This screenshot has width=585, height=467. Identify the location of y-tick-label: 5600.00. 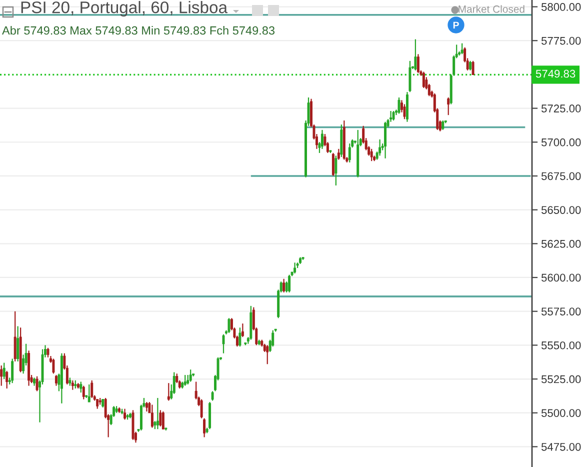
(561, 278).